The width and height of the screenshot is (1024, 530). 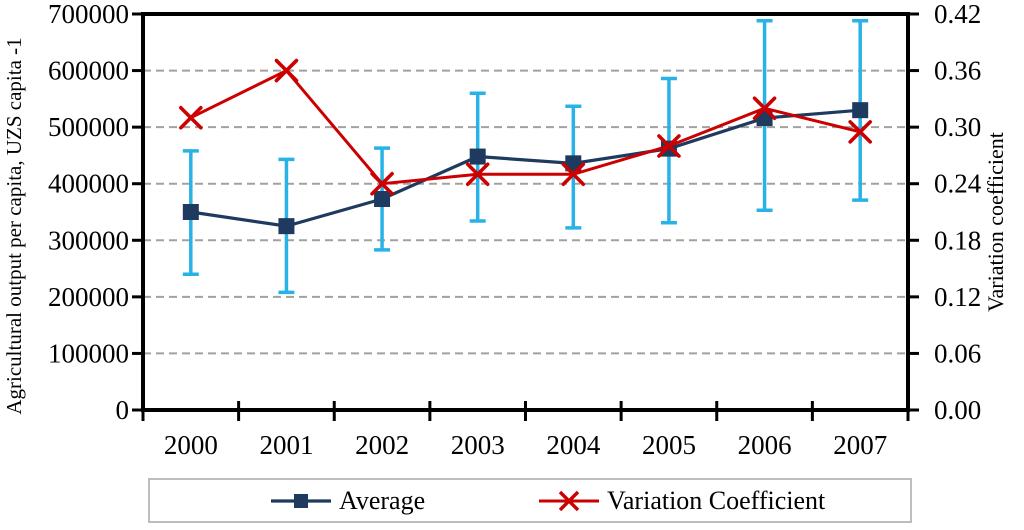 What do you see at coordinates (957, 71) in the screenshot?
I see `right-axis-tick-label: 0.36` at bounding box center [957, 71].